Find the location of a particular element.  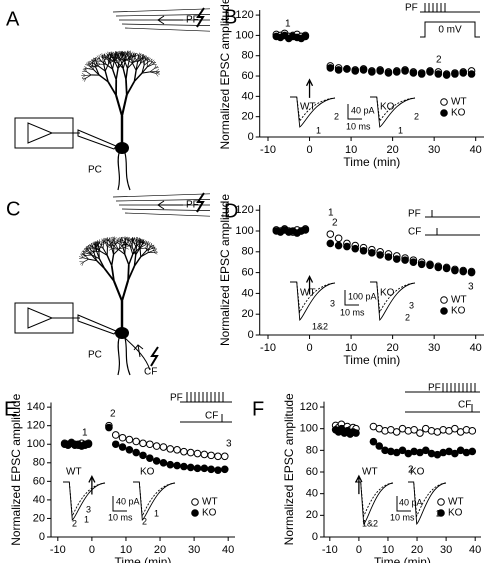

y-tick-label: 40 is located at coordinates (39, 500).